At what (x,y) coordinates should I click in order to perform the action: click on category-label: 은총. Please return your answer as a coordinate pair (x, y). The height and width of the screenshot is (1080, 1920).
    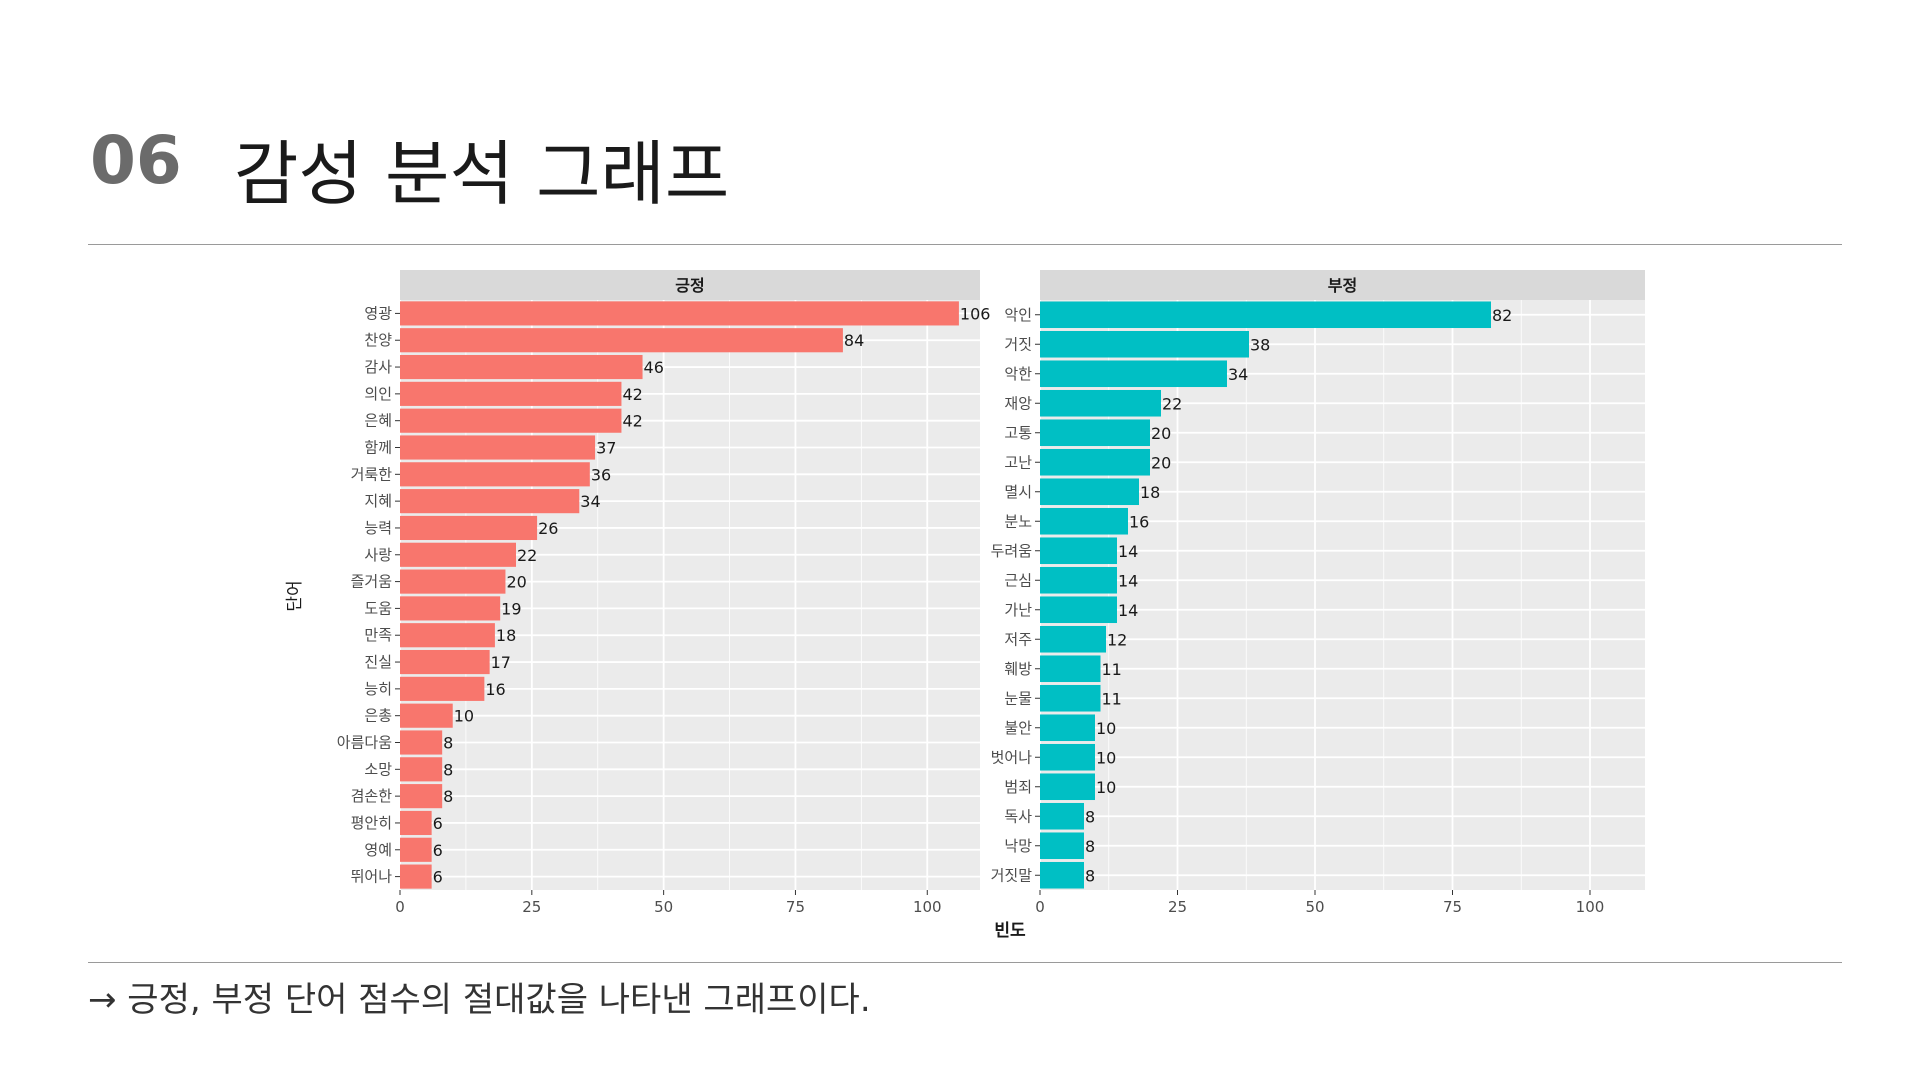
    Looking at the image, I should click on (378, 716).